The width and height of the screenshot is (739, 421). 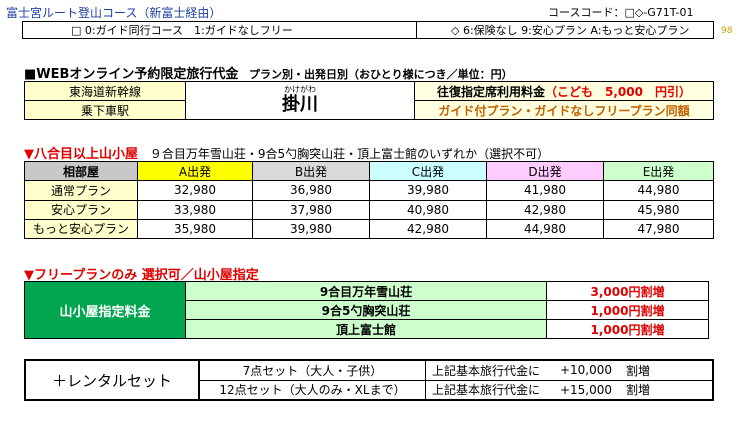 I want to click on shinkansen-line: 東海道新幹線, so click(x=105, y=91).